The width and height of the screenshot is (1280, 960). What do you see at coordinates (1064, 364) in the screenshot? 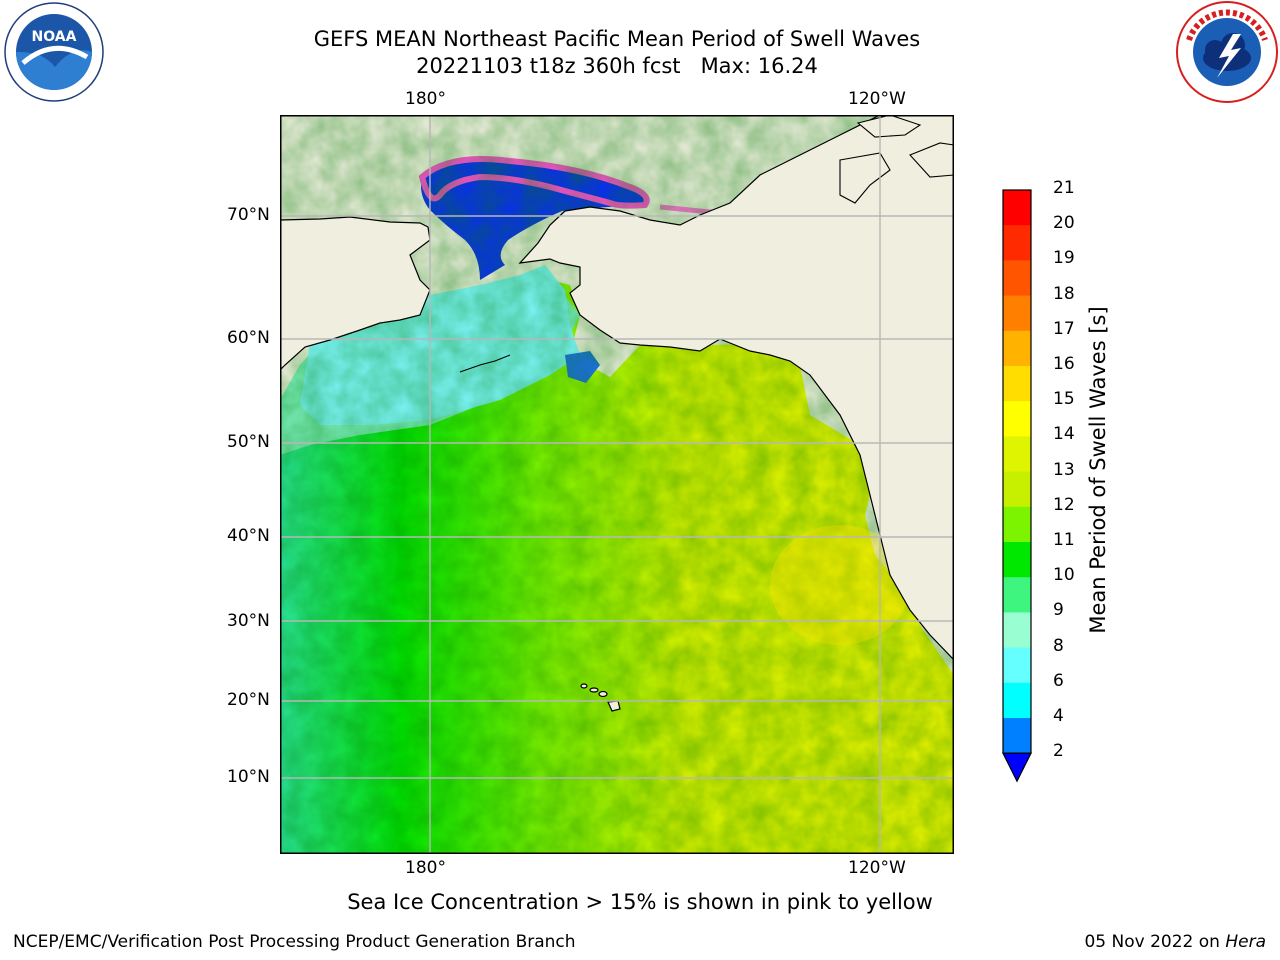
I see `colorbar-tick-label: 16` at bounding box center [1064, 364].